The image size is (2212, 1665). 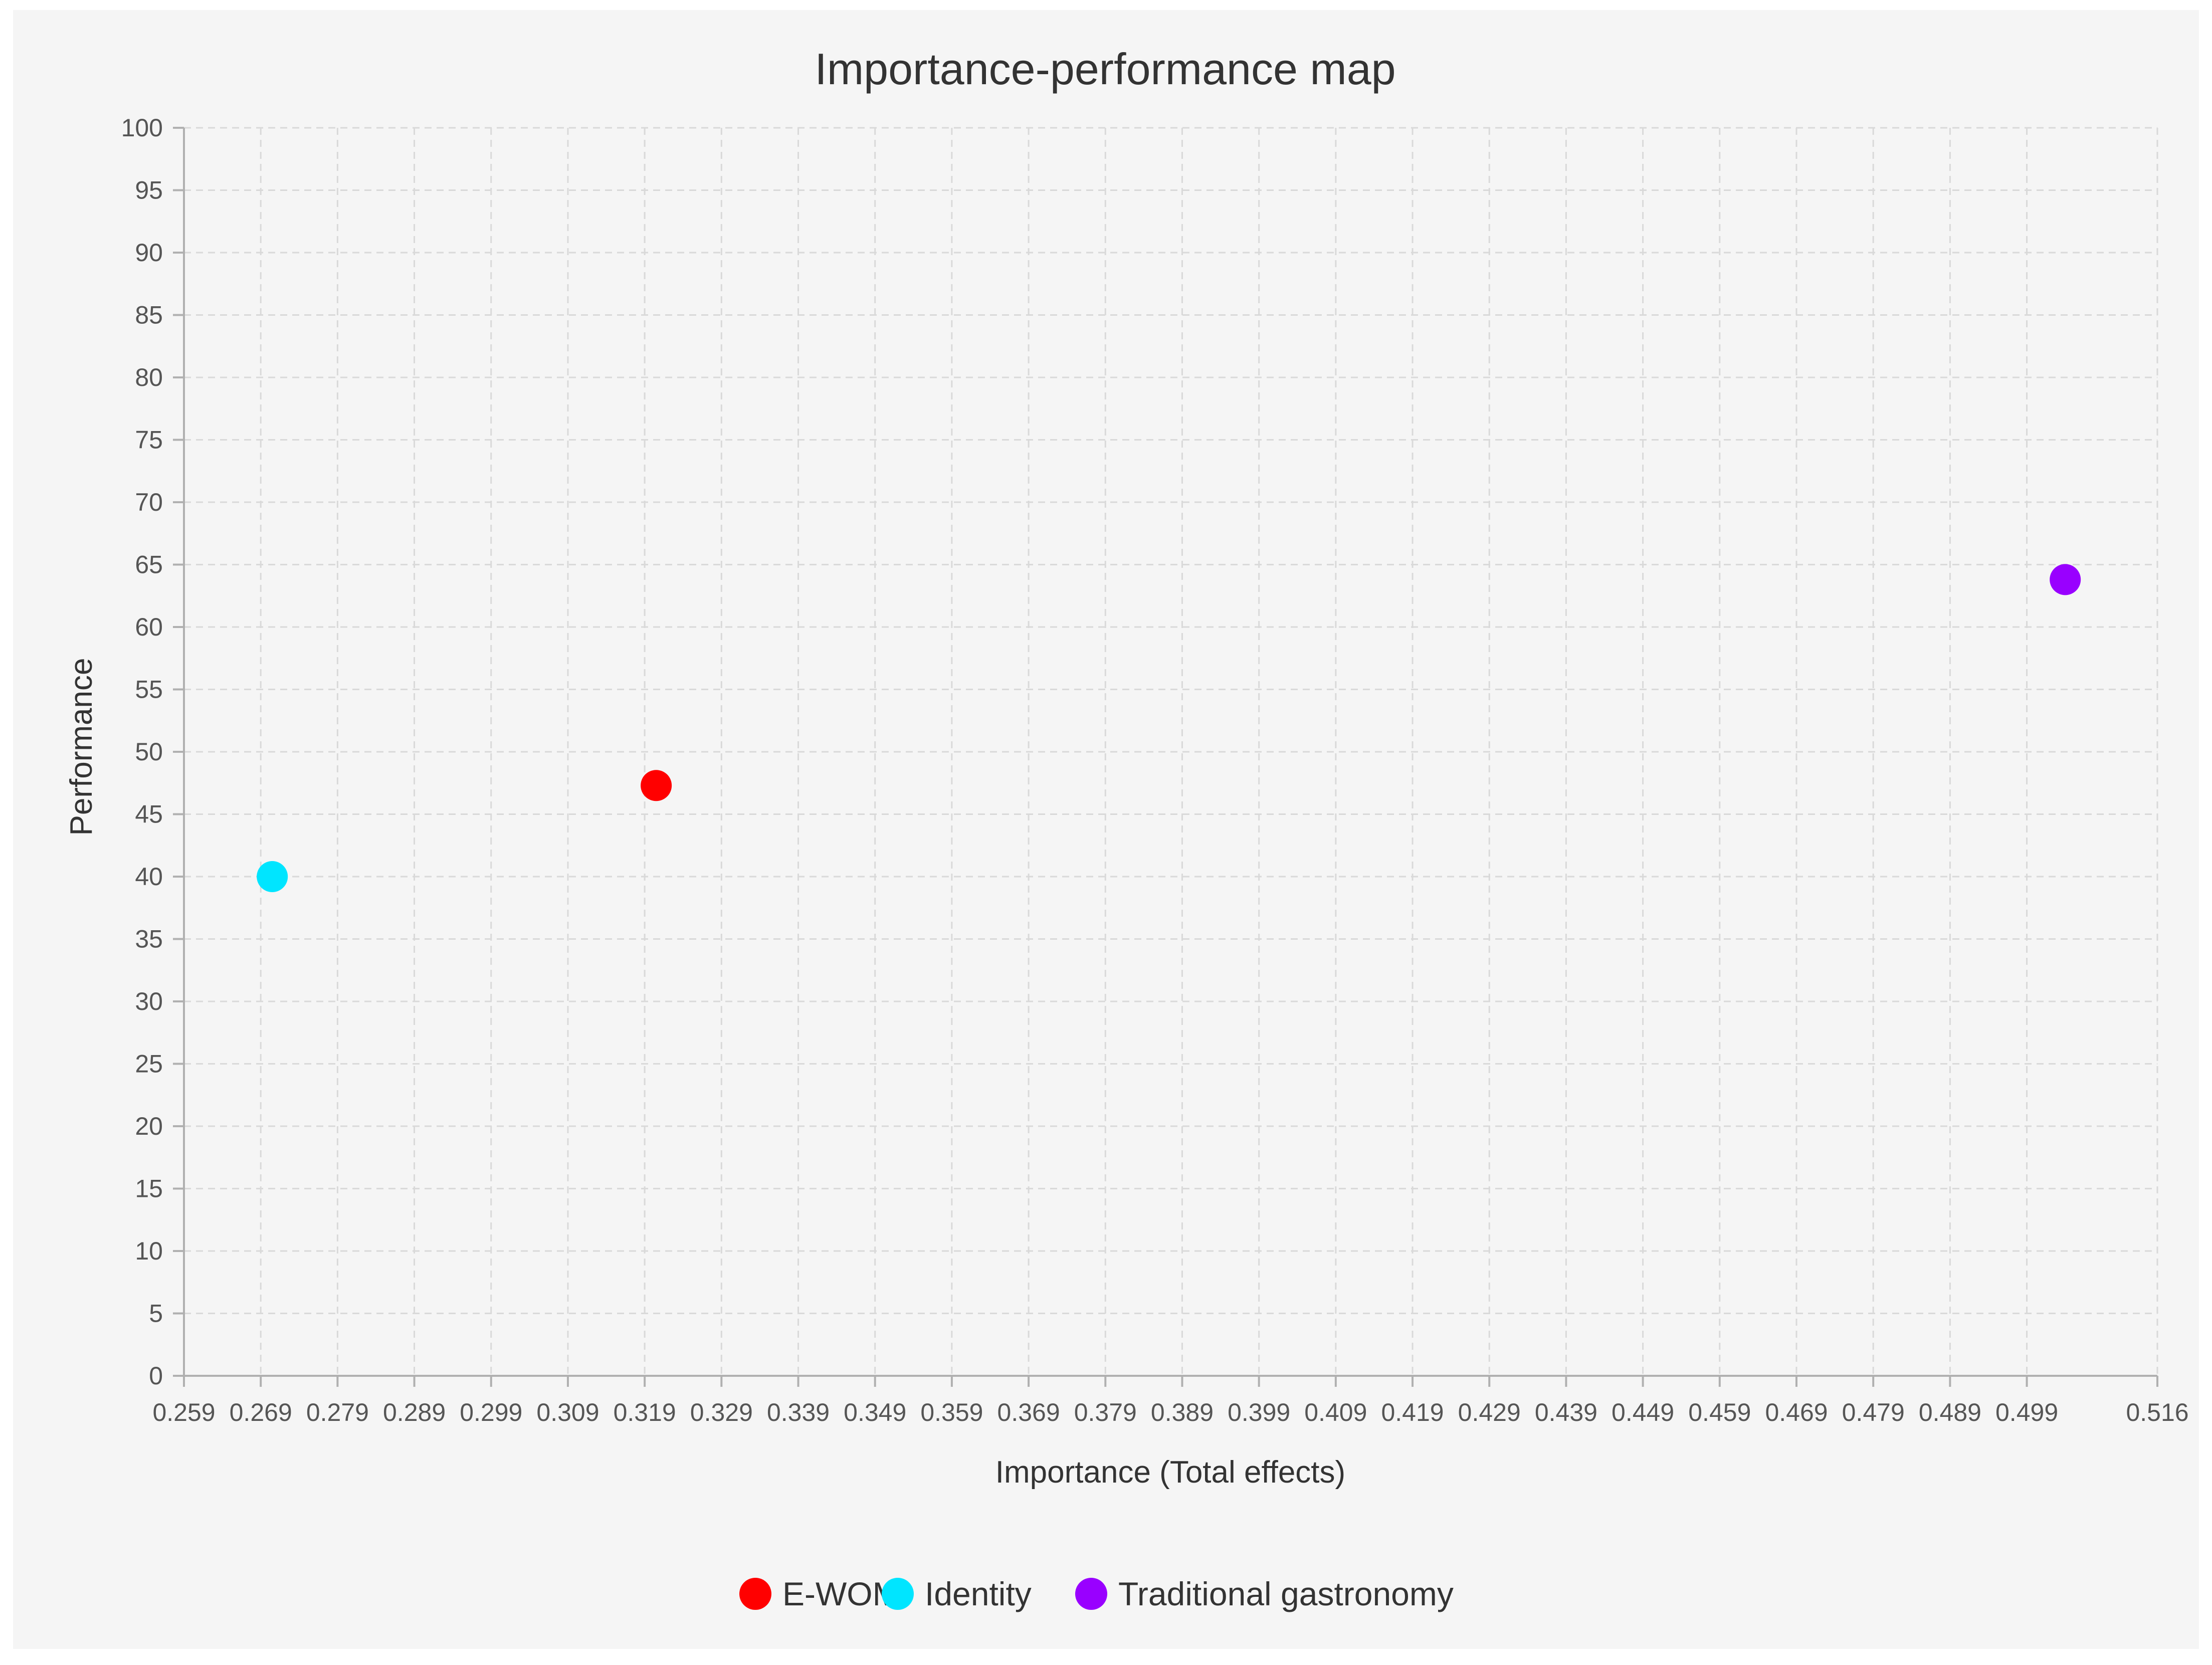 I want to click on x-tick-label: 0.389, so click(x=1182, y=1412).